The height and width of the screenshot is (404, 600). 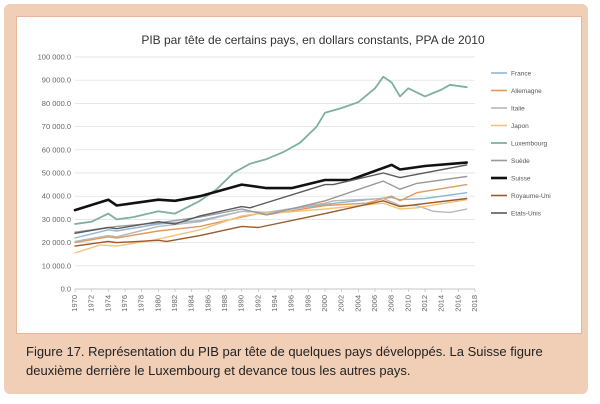 I want to click on y-tick-label: 10 000.0, so click(x=56, y=265).